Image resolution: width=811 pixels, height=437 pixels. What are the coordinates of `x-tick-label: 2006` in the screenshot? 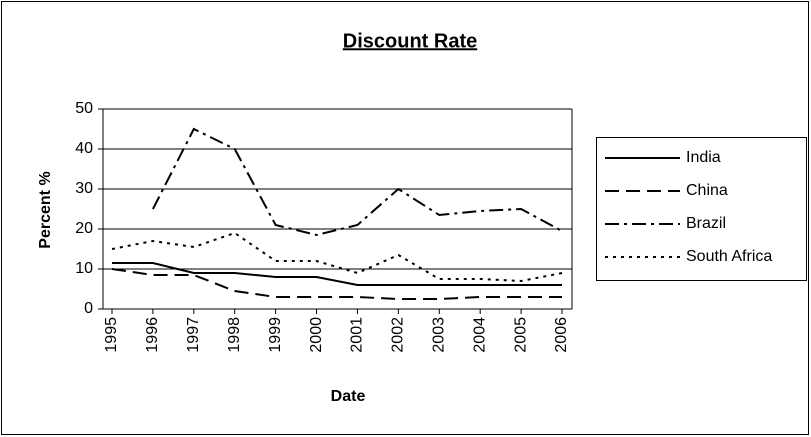 It's located at (561, 335).